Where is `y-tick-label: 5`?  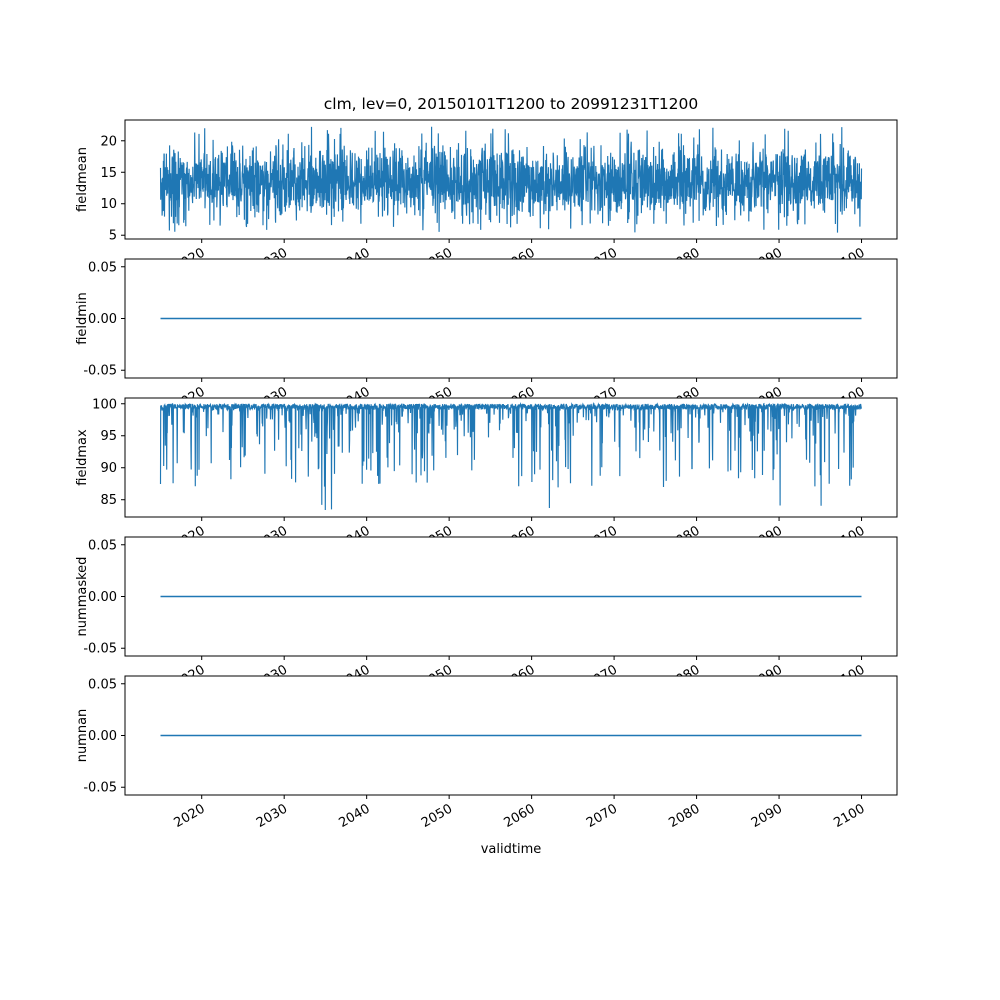 y-tick-label: 5 is located at coordinates (113, 236).